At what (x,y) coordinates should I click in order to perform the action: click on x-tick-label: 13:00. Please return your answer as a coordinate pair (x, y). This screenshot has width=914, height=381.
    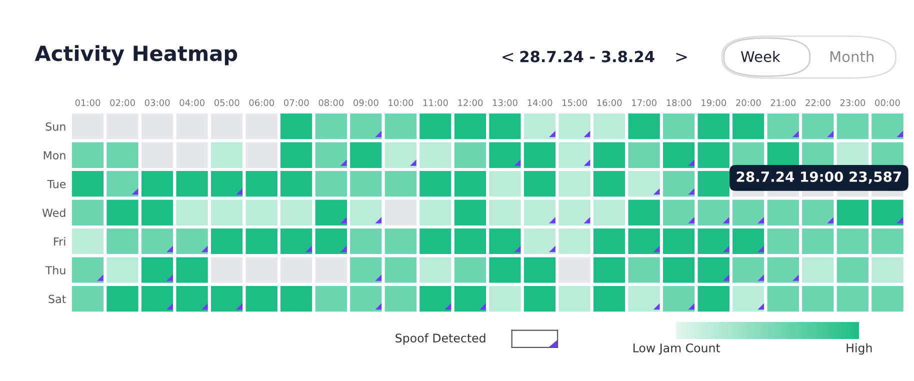
    Looking at the image, I should click on (505, 102).